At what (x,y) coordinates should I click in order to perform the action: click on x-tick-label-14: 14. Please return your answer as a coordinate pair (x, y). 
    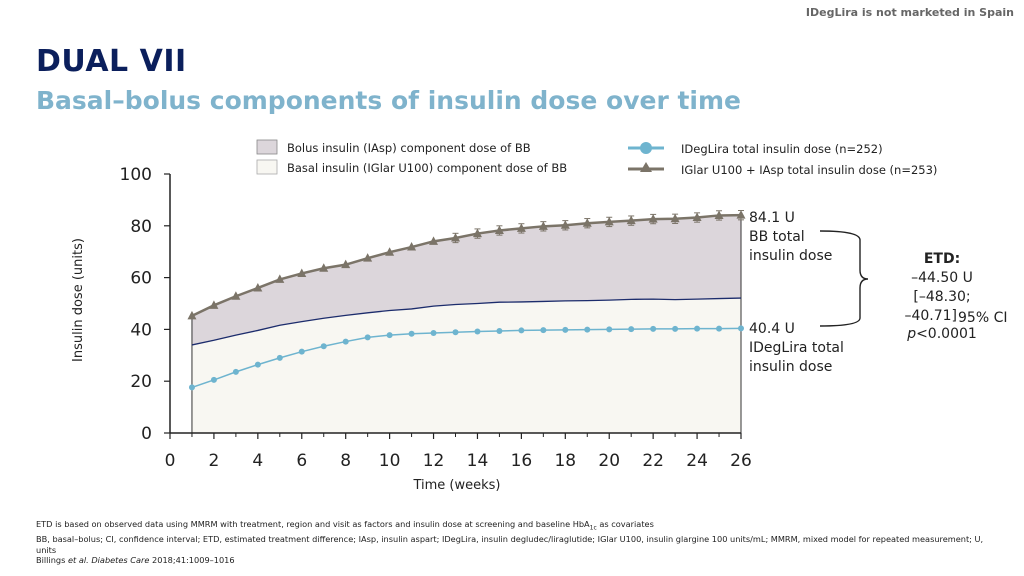
    Looking at the image, I should click on (478, 461).